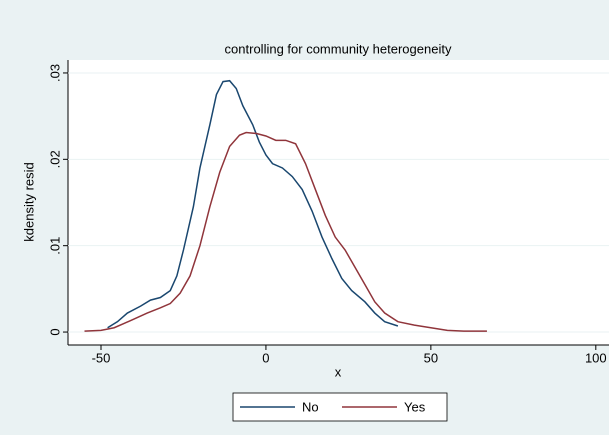 This screenshot has width=609, height=435. Describe the element at coordinates (596, 357) in the screenshot. I see `x-tick-label: 100` at that location.